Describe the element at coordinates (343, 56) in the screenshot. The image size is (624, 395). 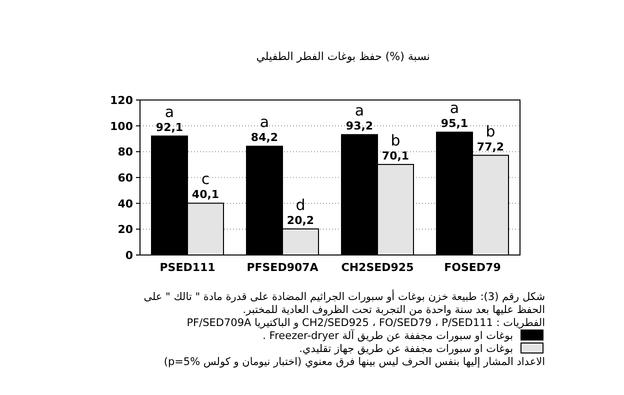
I see `y-axis-title: نسبة (%) حفظ بوغات الفطر الطفيلي` at that location.